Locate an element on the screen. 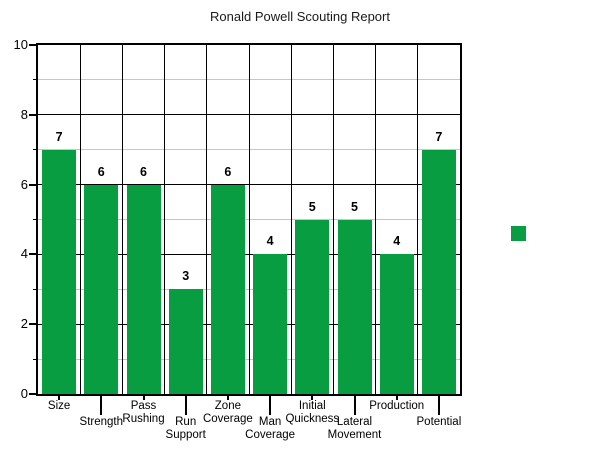 The image size is (600, 463). y-axis-label: 0 is located at coordinates (24, 393).